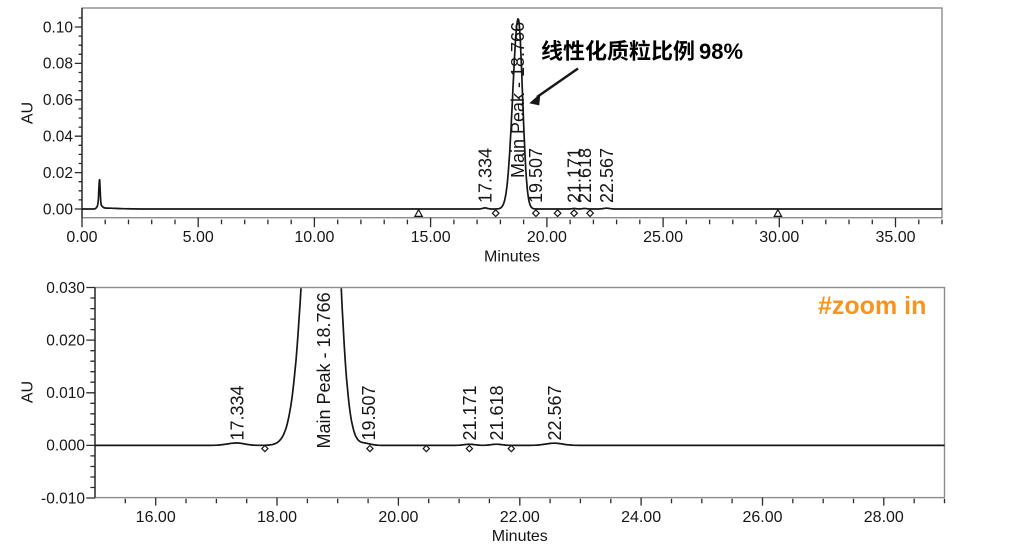 Image resolution: width=1016 pixels, height=554 pixels. Describe the element at coordinates (65, 288) in the screenshot. I see `svg-text: 0.030` at that location.